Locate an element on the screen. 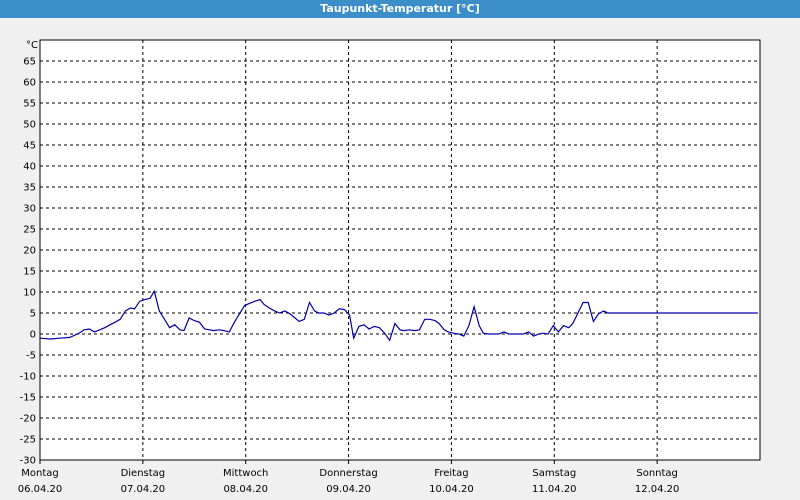 Image resolution: width=800 pixels, height=500 pixels. chart-title: Taupunkt-Temperatur [°C] is located at coordinates (400, 9).